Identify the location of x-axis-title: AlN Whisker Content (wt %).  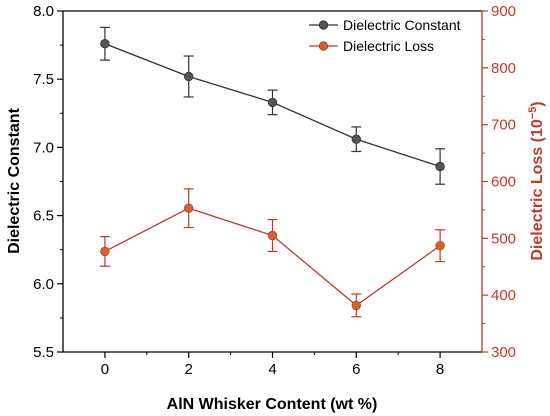
(272, 404).